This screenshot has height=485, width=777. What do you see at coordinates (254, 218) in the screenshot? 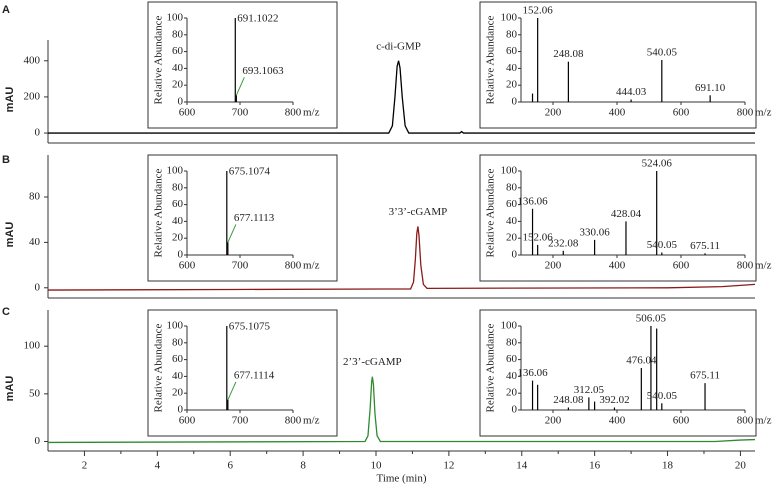
I see `ms-peak-label: 677.1113` at bounding box center [254, 218].